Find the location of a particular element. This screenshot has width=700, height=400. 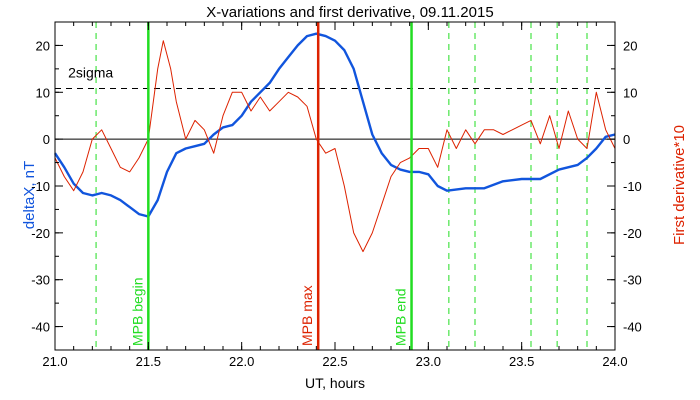

x-tick-label-5: 23.5 is located at coordinates (521, 361).